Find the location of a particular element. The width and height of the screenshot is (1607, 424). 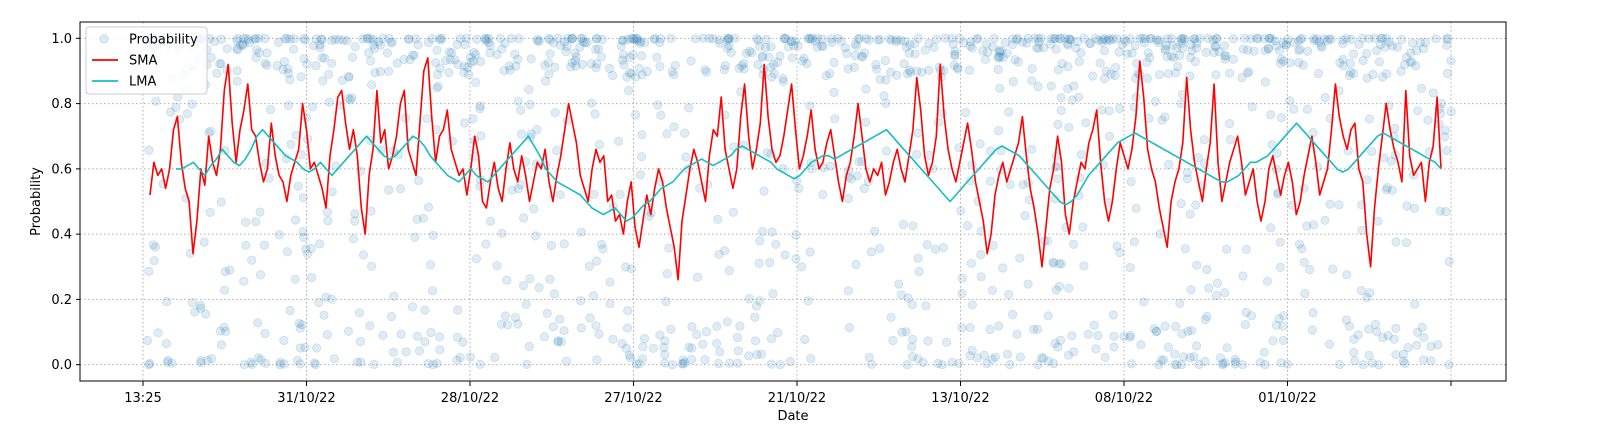

legend-probability: Probability is located at coordinates (148, 40).